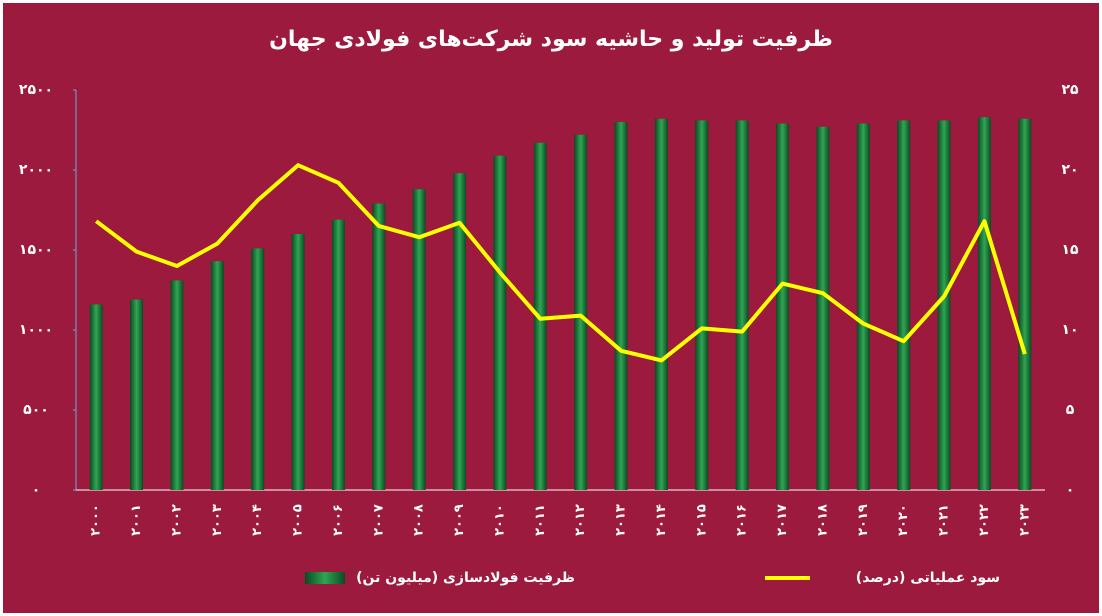 The width and height of the screenshot is (1102, 616). Describe the element at coordinates (822, 520) in the screenshot. I see `x-tick-label: ۲۰۱۸` at that location.